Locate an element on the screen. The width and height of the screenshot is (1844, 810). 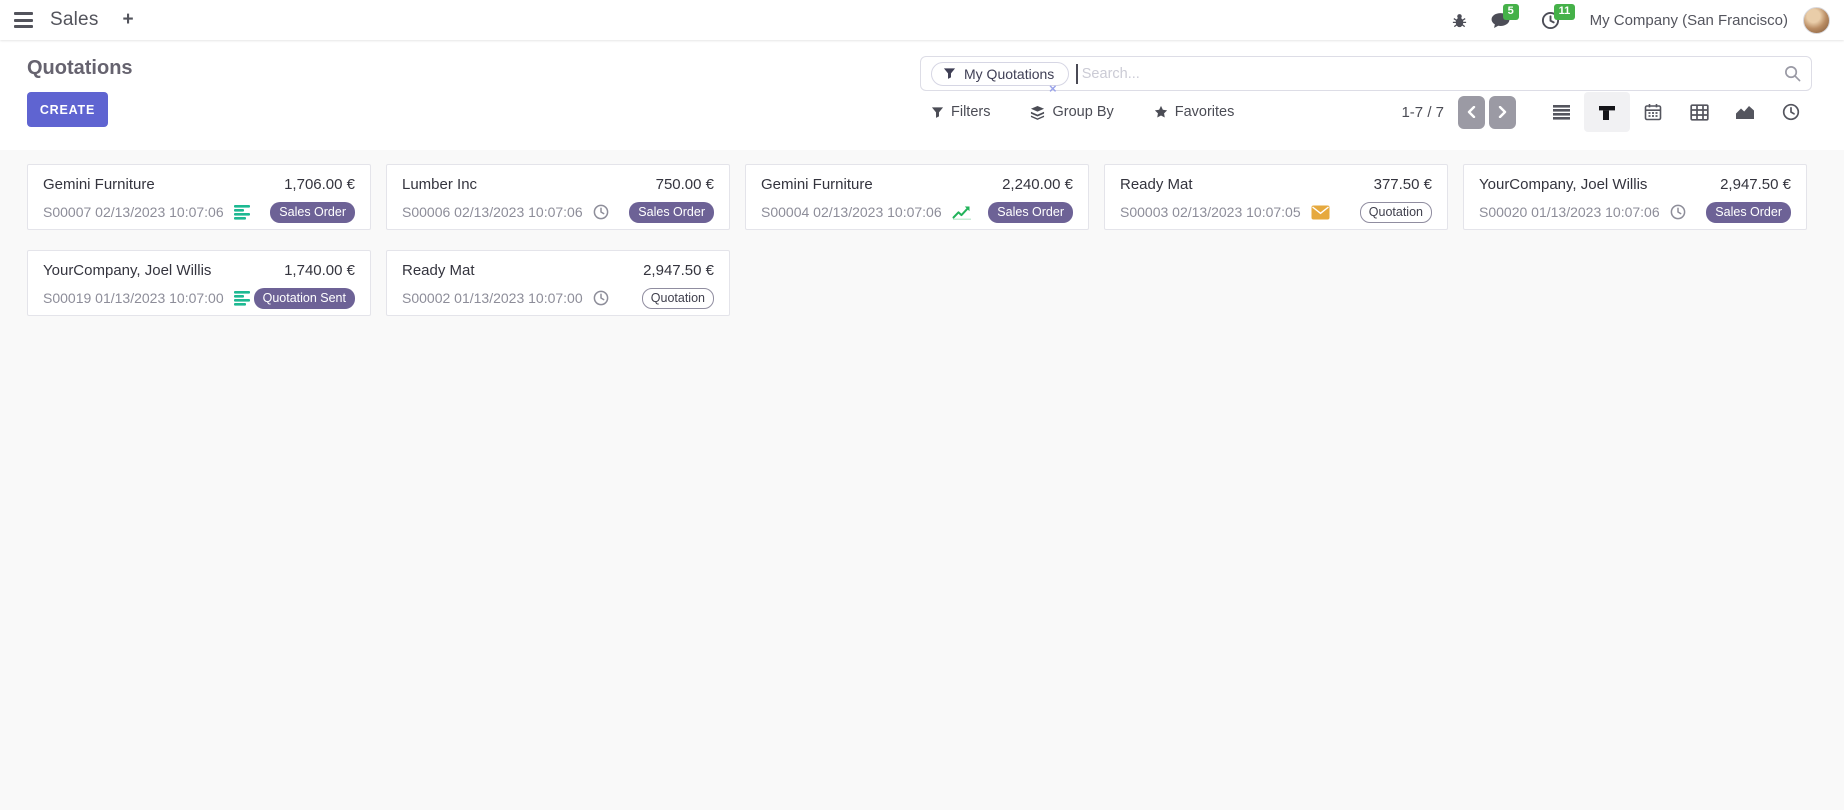
graph-view-icon is located at coordinates (1745, 112).